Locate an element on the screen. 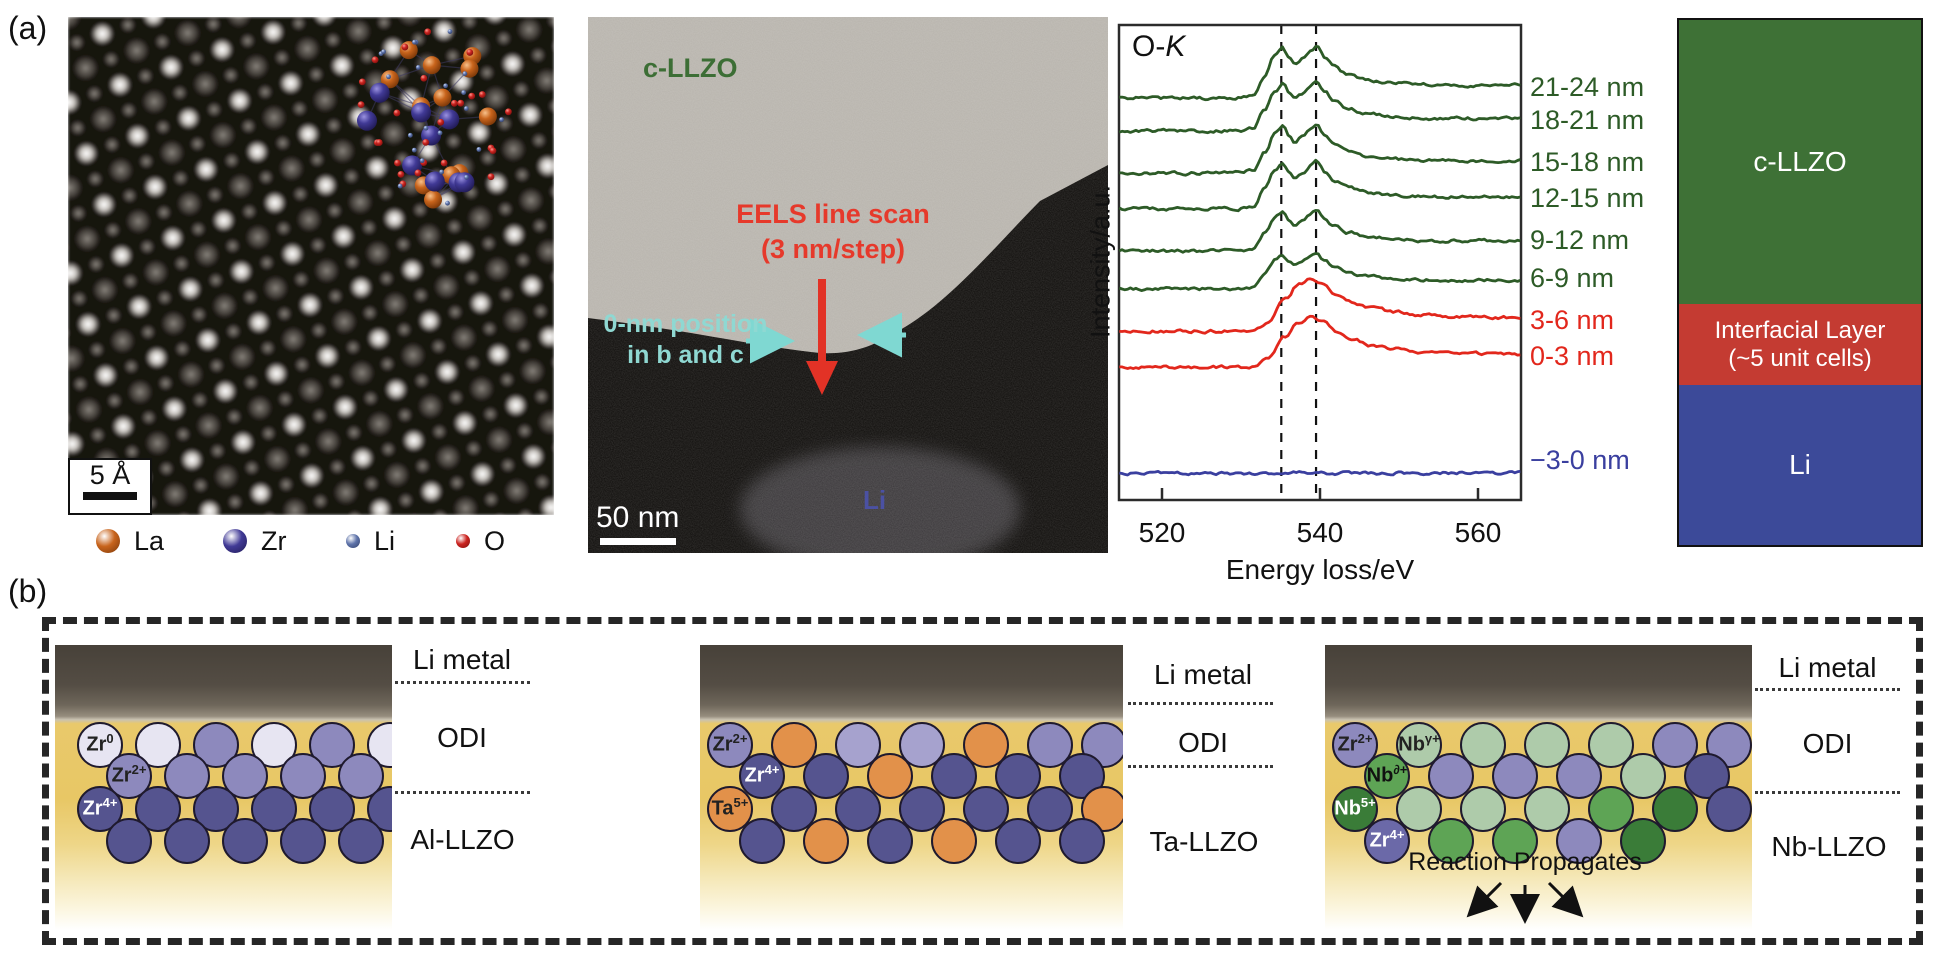 The width and height of the screenshot is (1949, 967). ion-label-Nb5+: Nb5+ is located at coordinates (1355, 807).